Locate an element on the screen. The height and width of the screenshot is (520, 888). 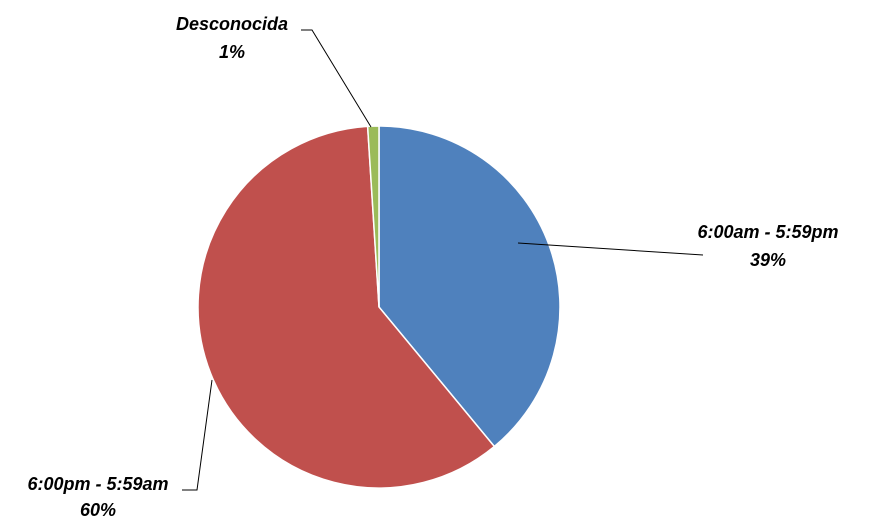
data-label-night-name: 6:00pm - 5:59am is located at coordinates (97, 484).